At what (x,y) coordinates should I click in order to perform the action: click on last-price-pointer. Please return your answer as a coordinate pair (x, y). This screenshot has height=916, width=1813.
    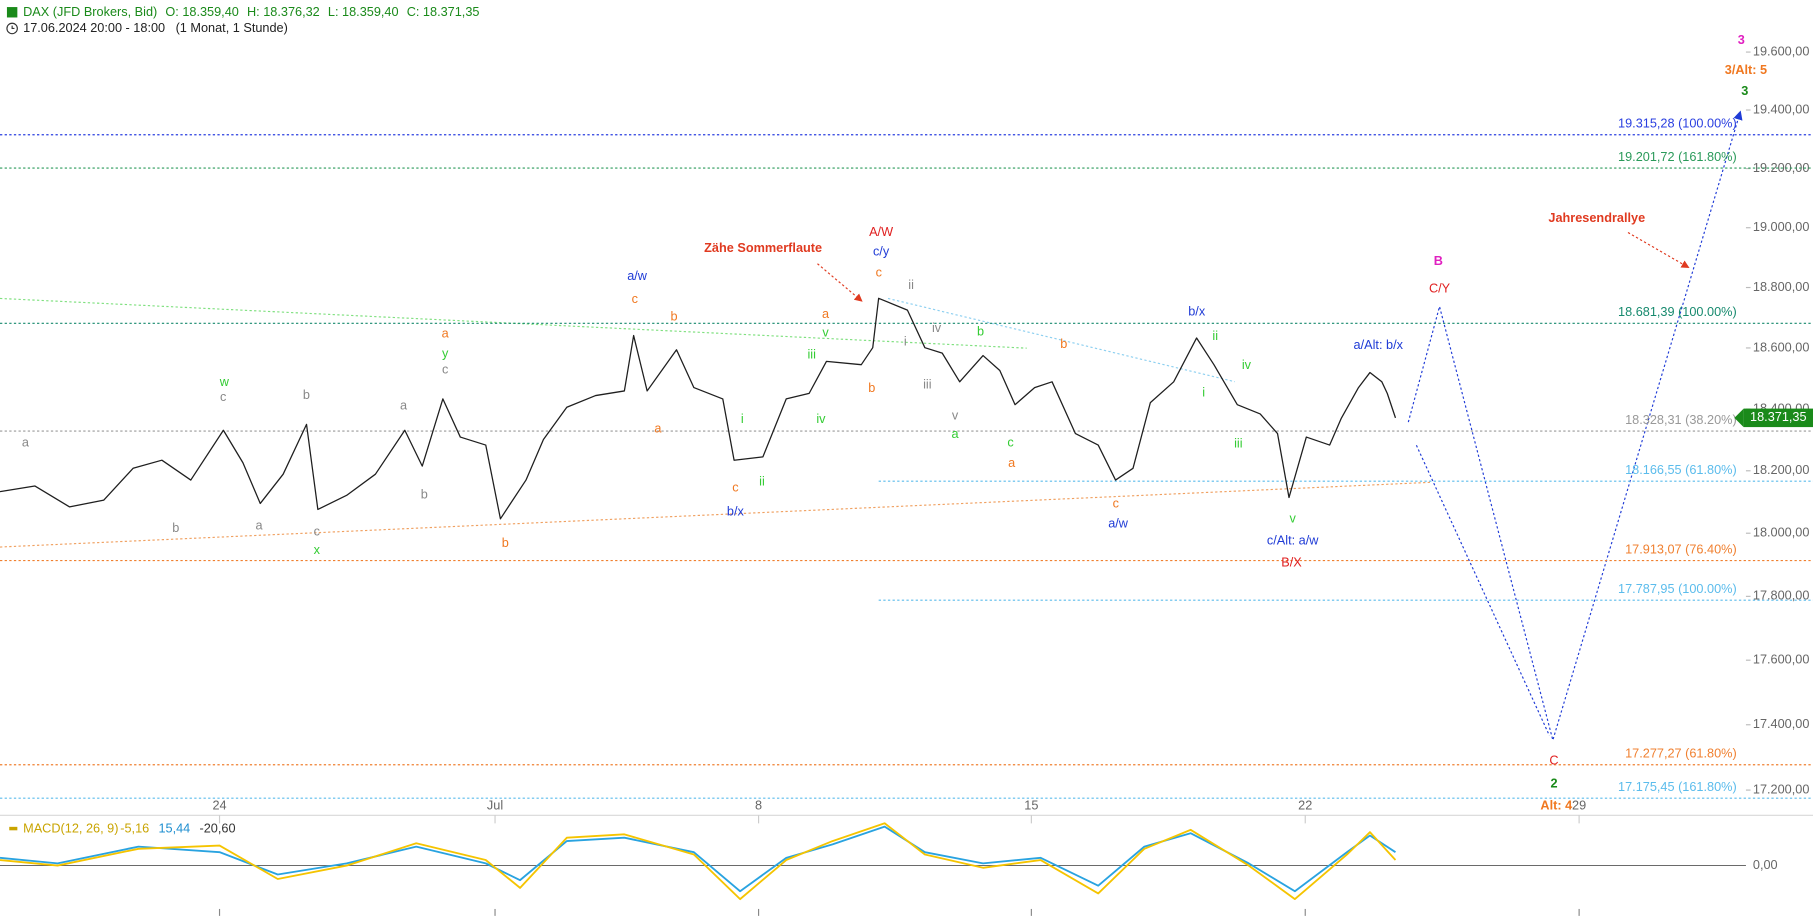
    Looking at the image, I should click on (1739, 418).